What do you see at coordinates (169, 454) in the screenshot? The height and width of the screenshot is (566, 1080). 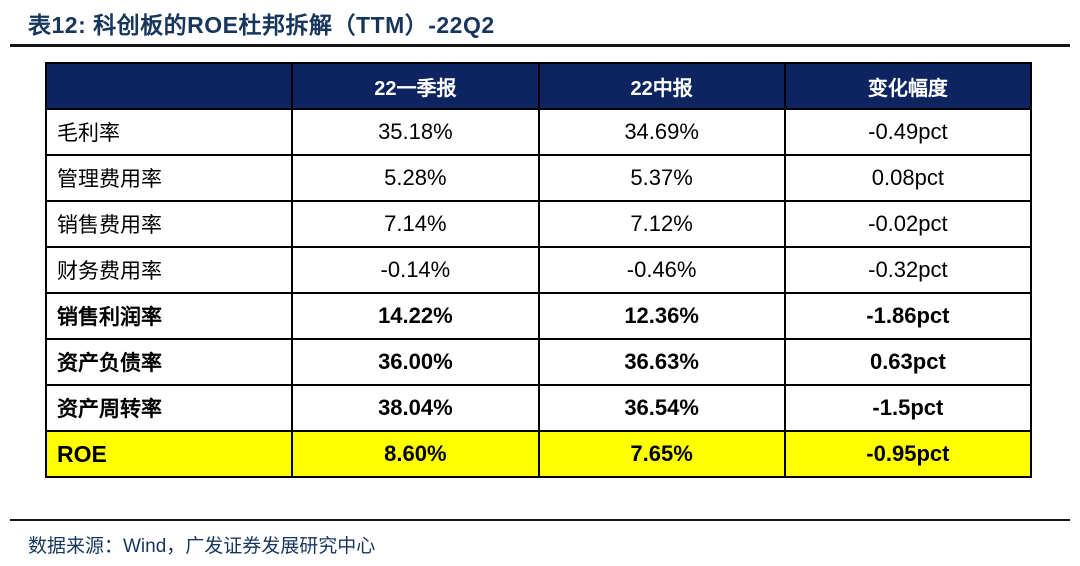 I see `row-label: ROE` at bounding box center [169, 454].